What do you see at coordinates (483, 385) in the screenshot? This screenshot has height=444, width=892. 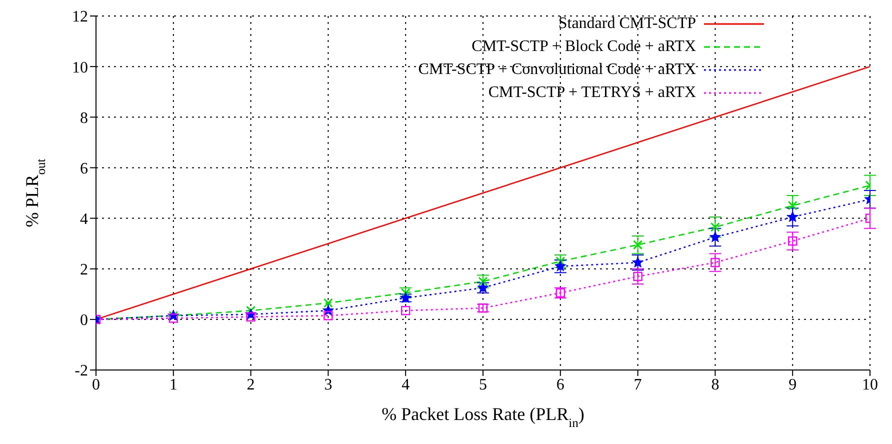 I see `x-tick-label: 5` at bounding box center [483, 385].